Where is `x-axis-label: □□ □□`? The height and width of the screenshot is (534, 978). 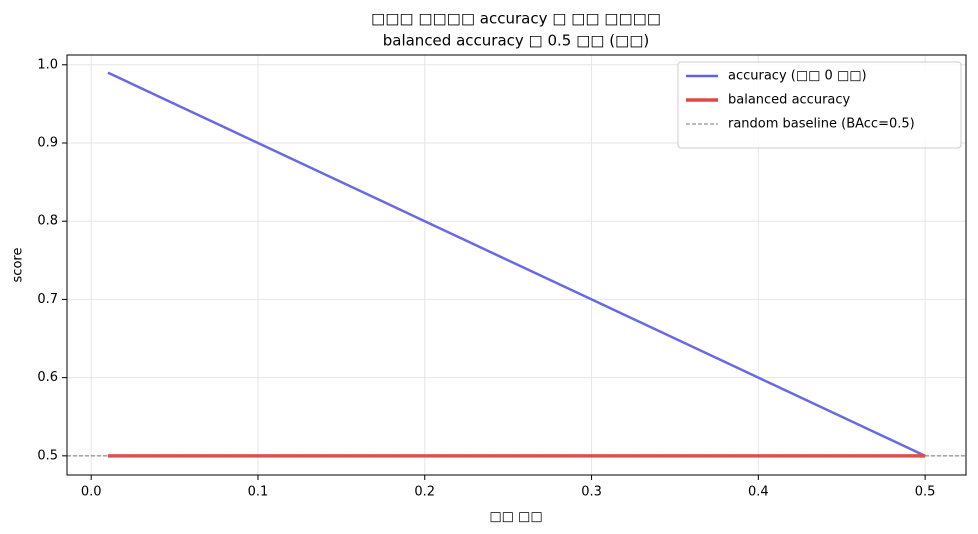
x-axis-label: □□ □□ is located at coordinates (515, 517).